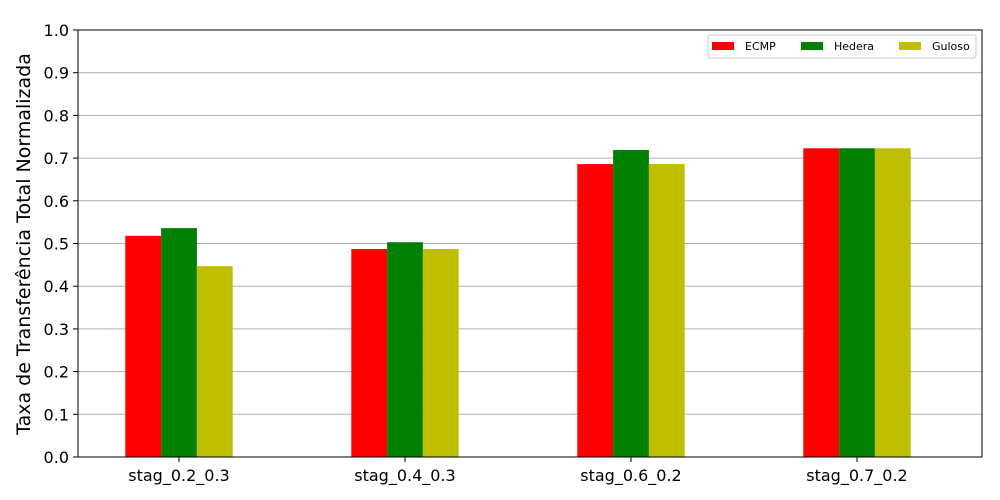  What do you see at coordinates (56, 30) in the screenshot?
I see `y-tick-label: 1.0` at bounding box center [56, 30].